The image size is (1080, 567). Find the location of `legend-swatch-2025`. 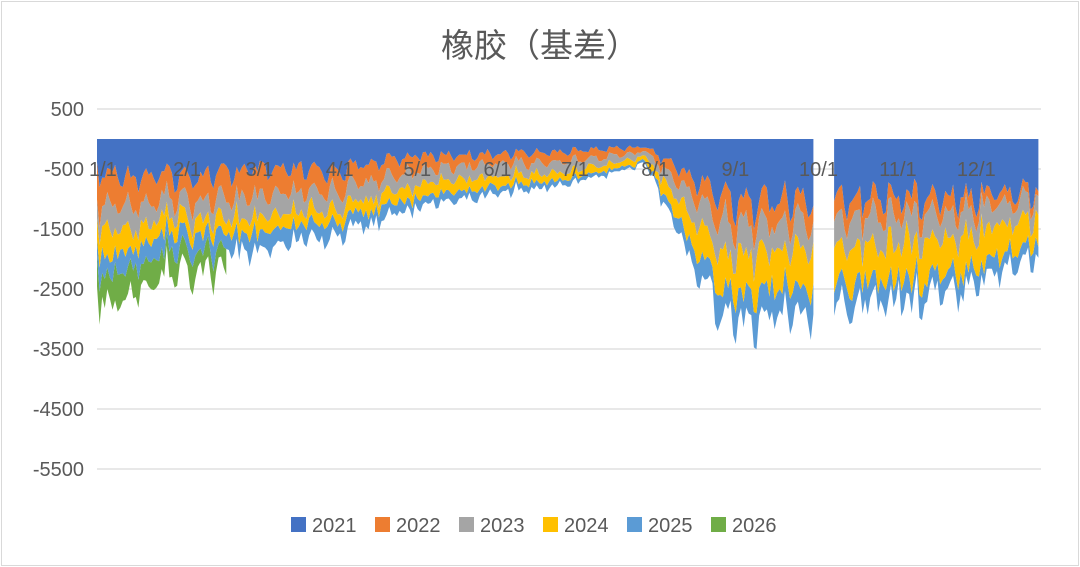

legend-swatch-2025 is located at coordinates (634, 524).